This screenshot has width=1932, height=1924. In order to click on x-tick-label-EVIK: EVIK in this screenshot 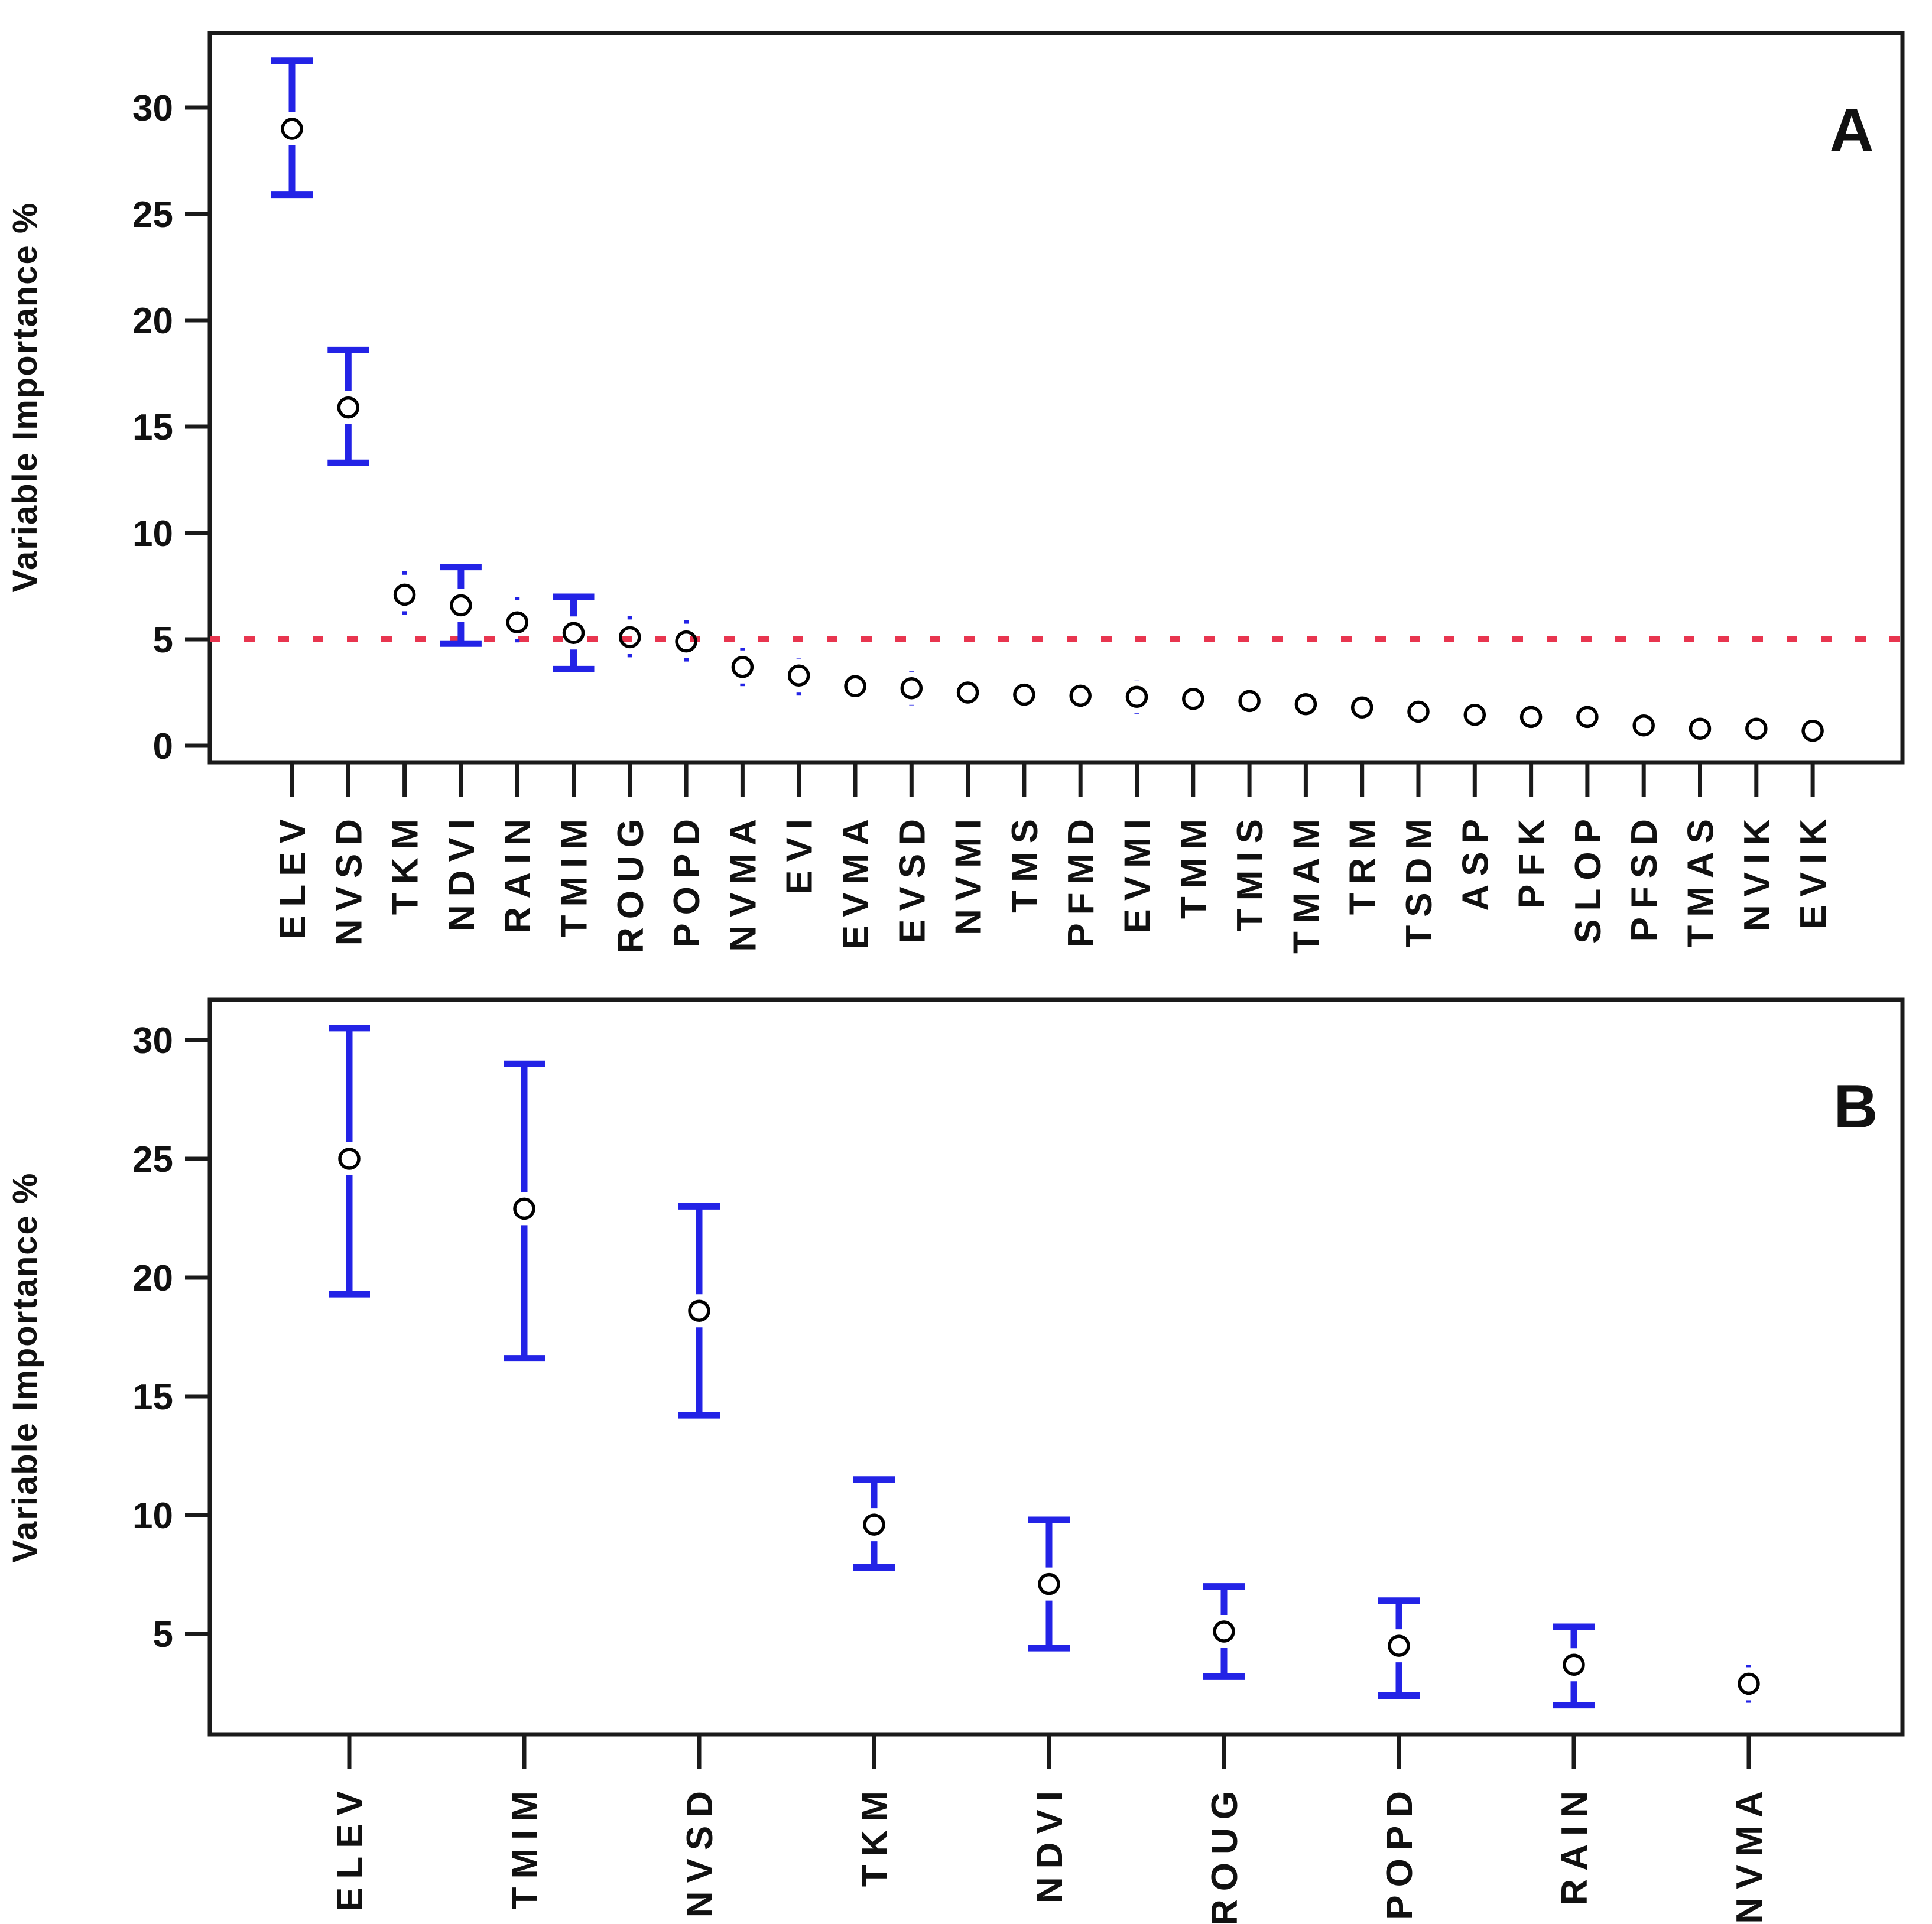, I will do `click(1813, 871)`.